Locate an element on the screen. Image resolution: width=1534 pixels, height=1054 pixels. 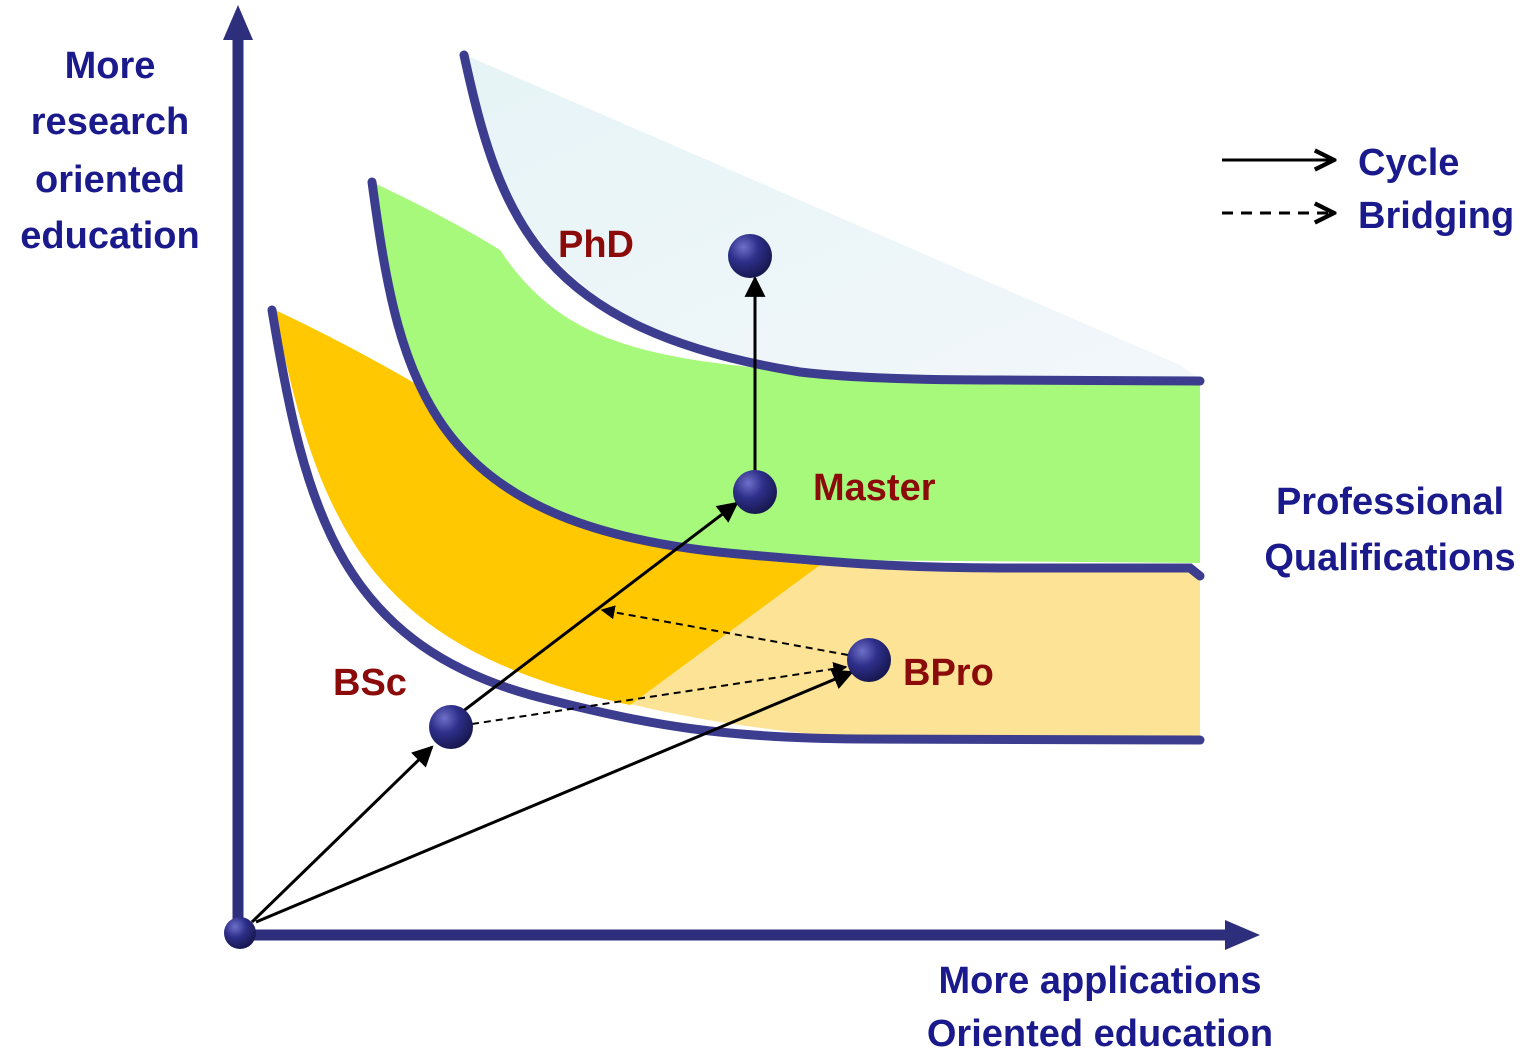
y-axis-label-line-4: education is located at coordinates (109, 236).